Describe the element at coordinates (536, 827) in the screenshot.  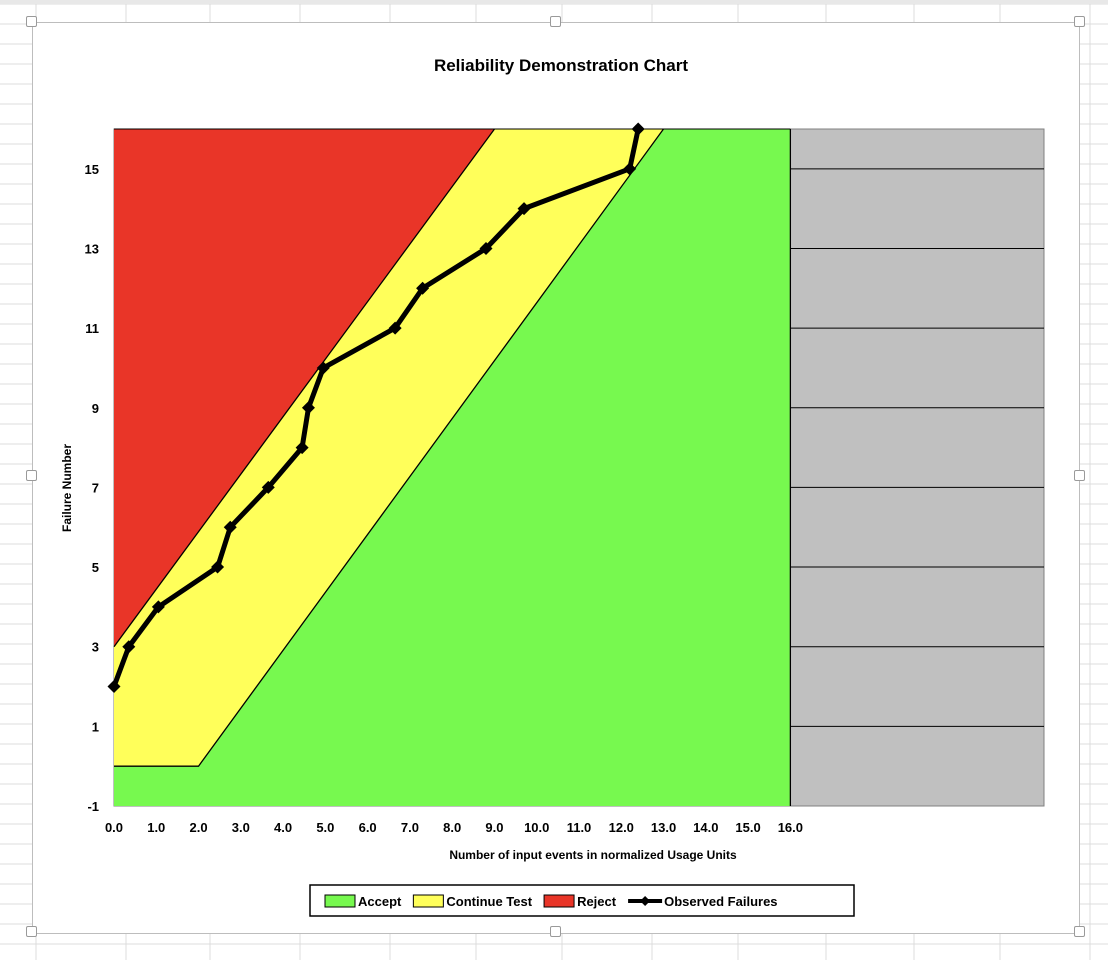
I see `x-tick-label: 10.0` at that location.